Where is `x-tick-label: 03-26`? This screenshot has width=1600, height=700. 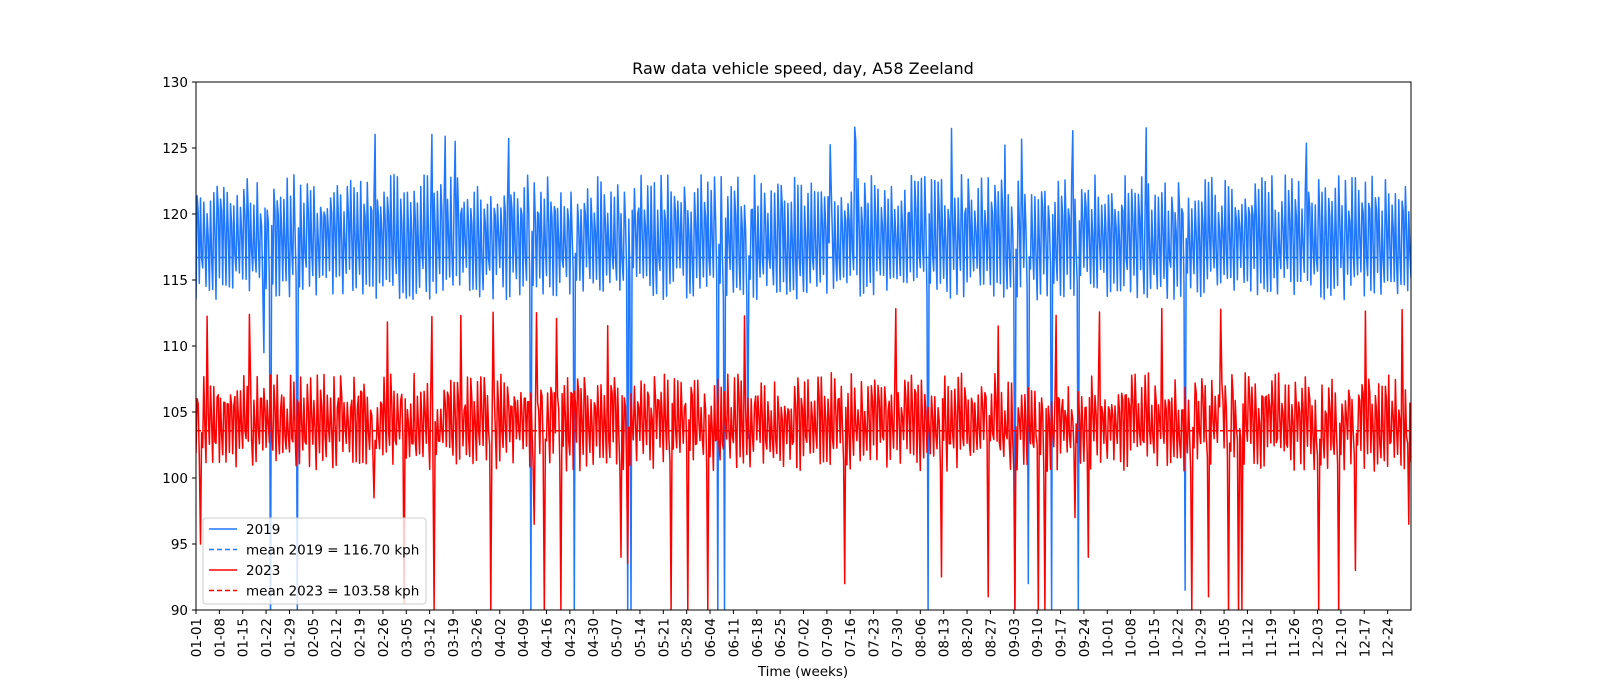
x-tick-label: 03-26 is located at coordinates (477, 637).